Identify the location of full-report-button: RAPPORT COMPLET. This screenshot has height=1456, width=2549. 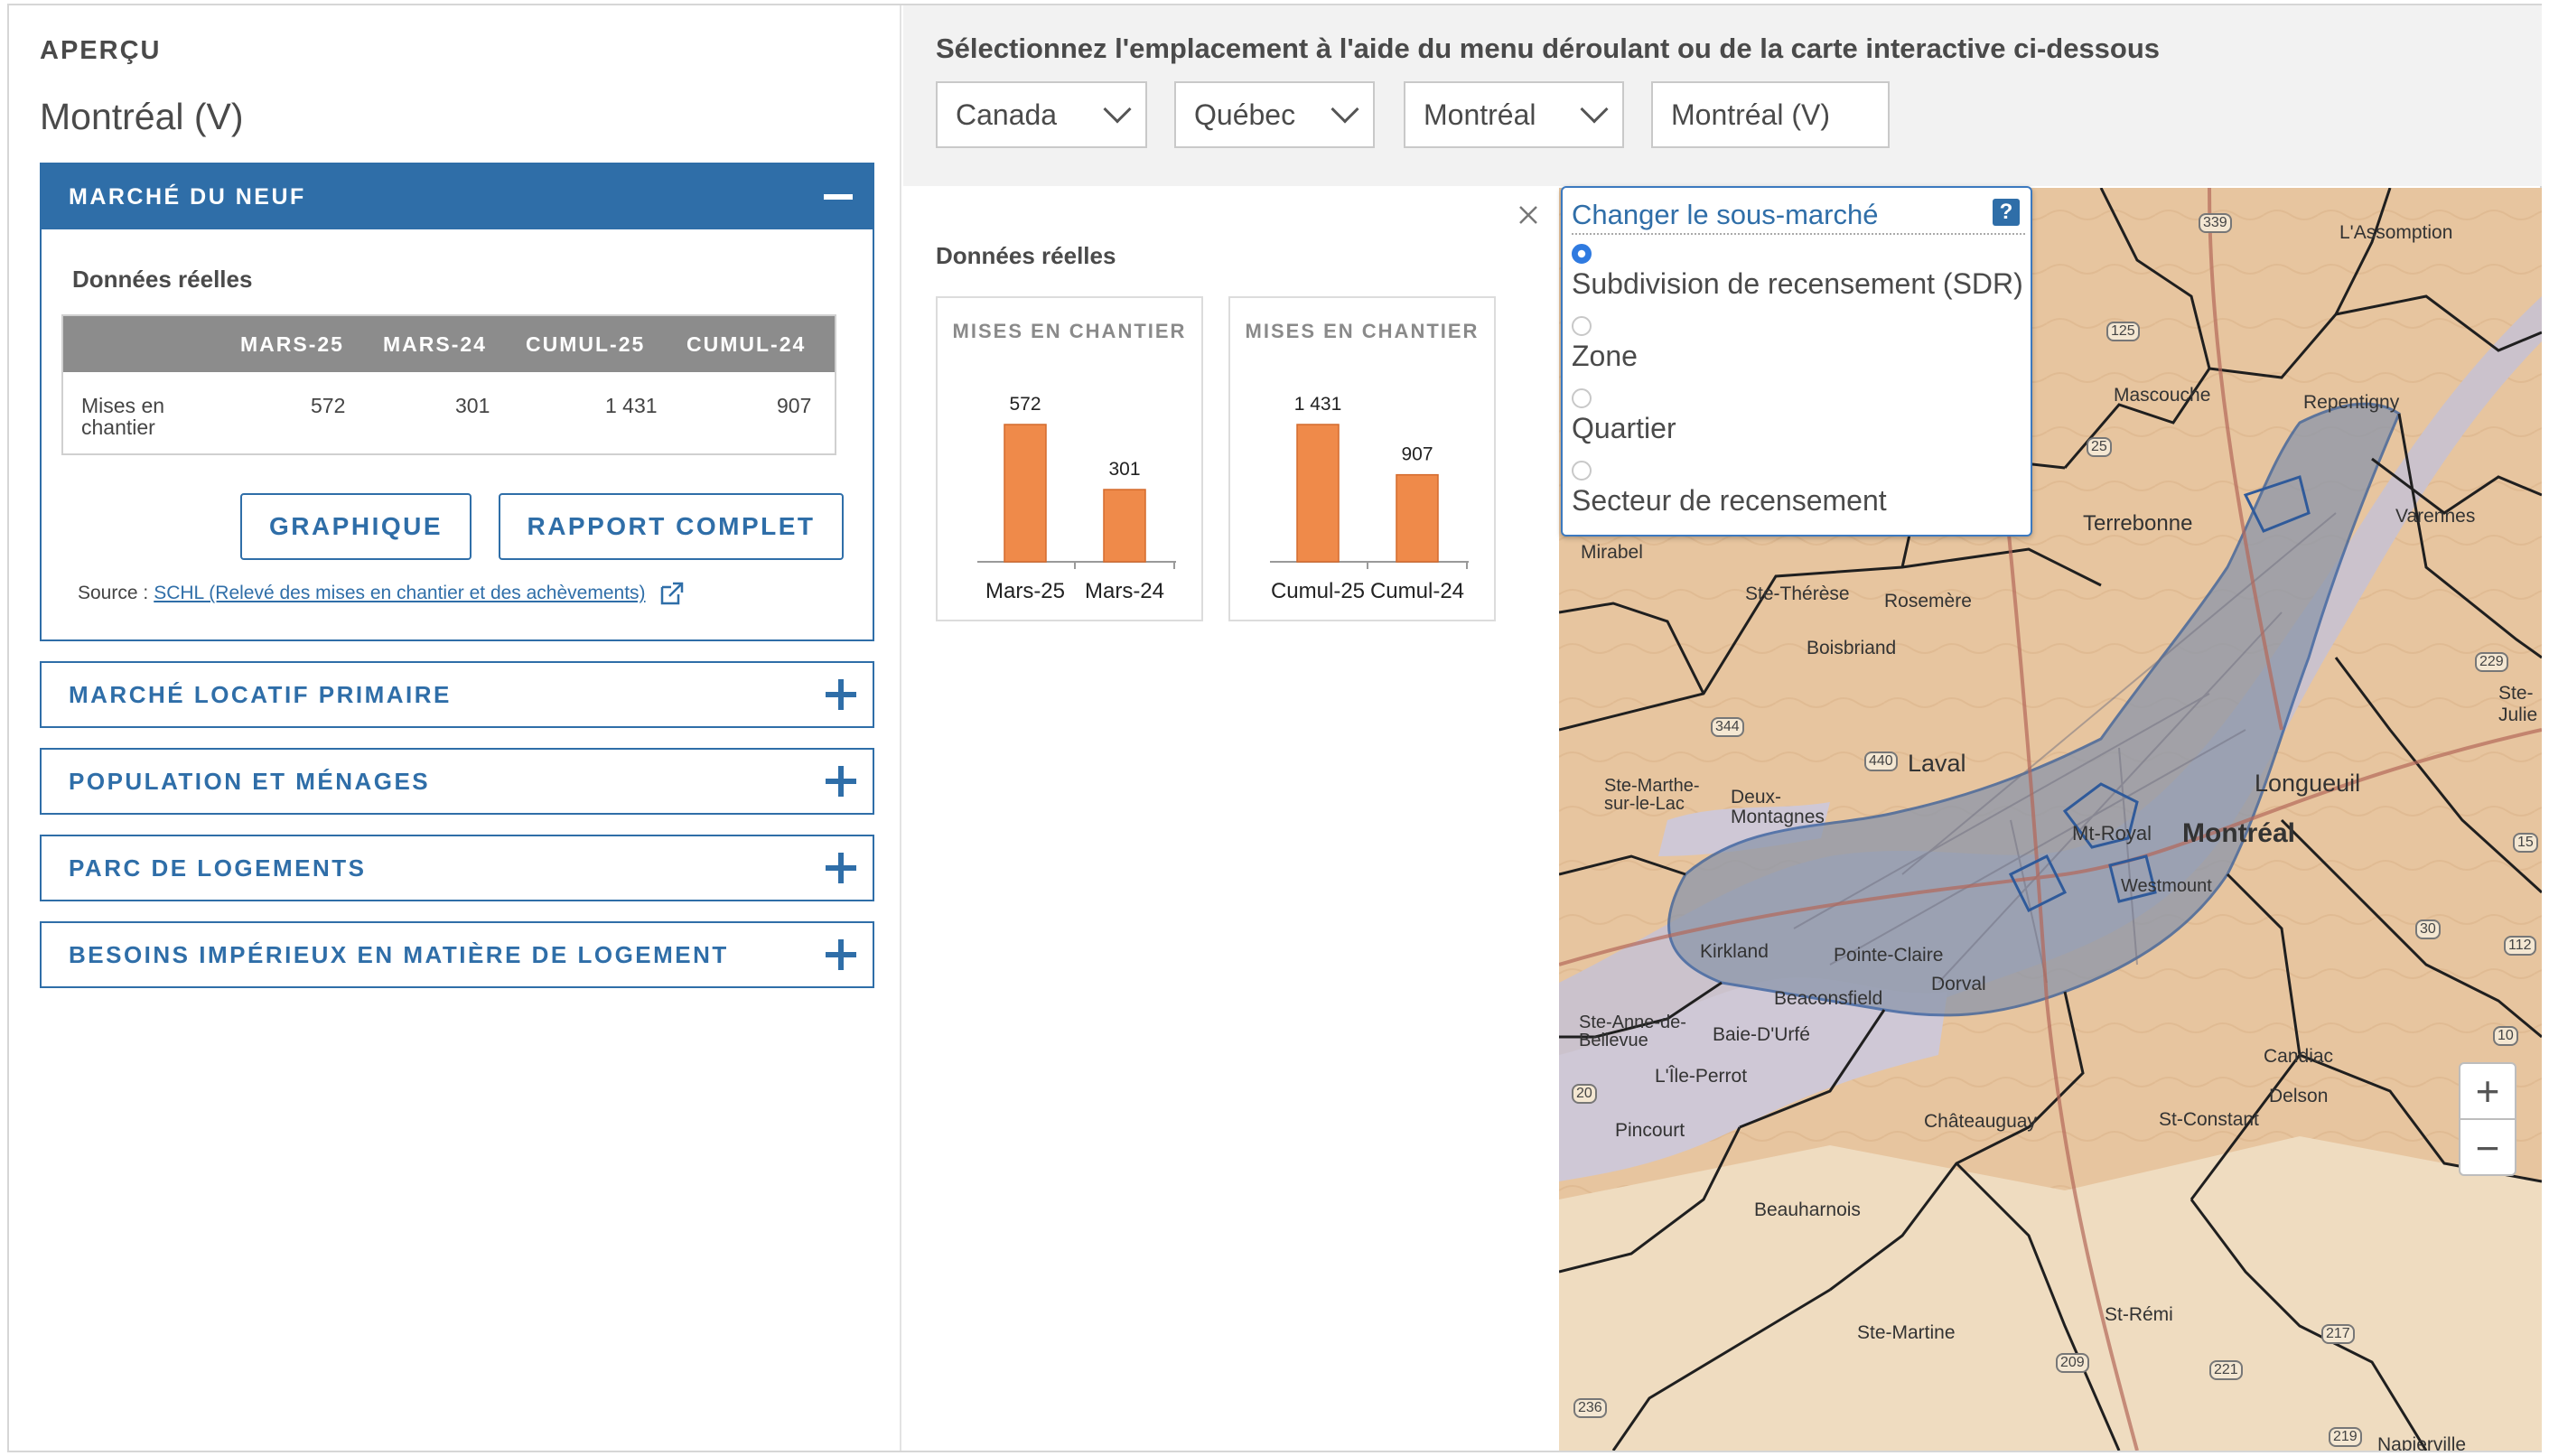
(671, 526).